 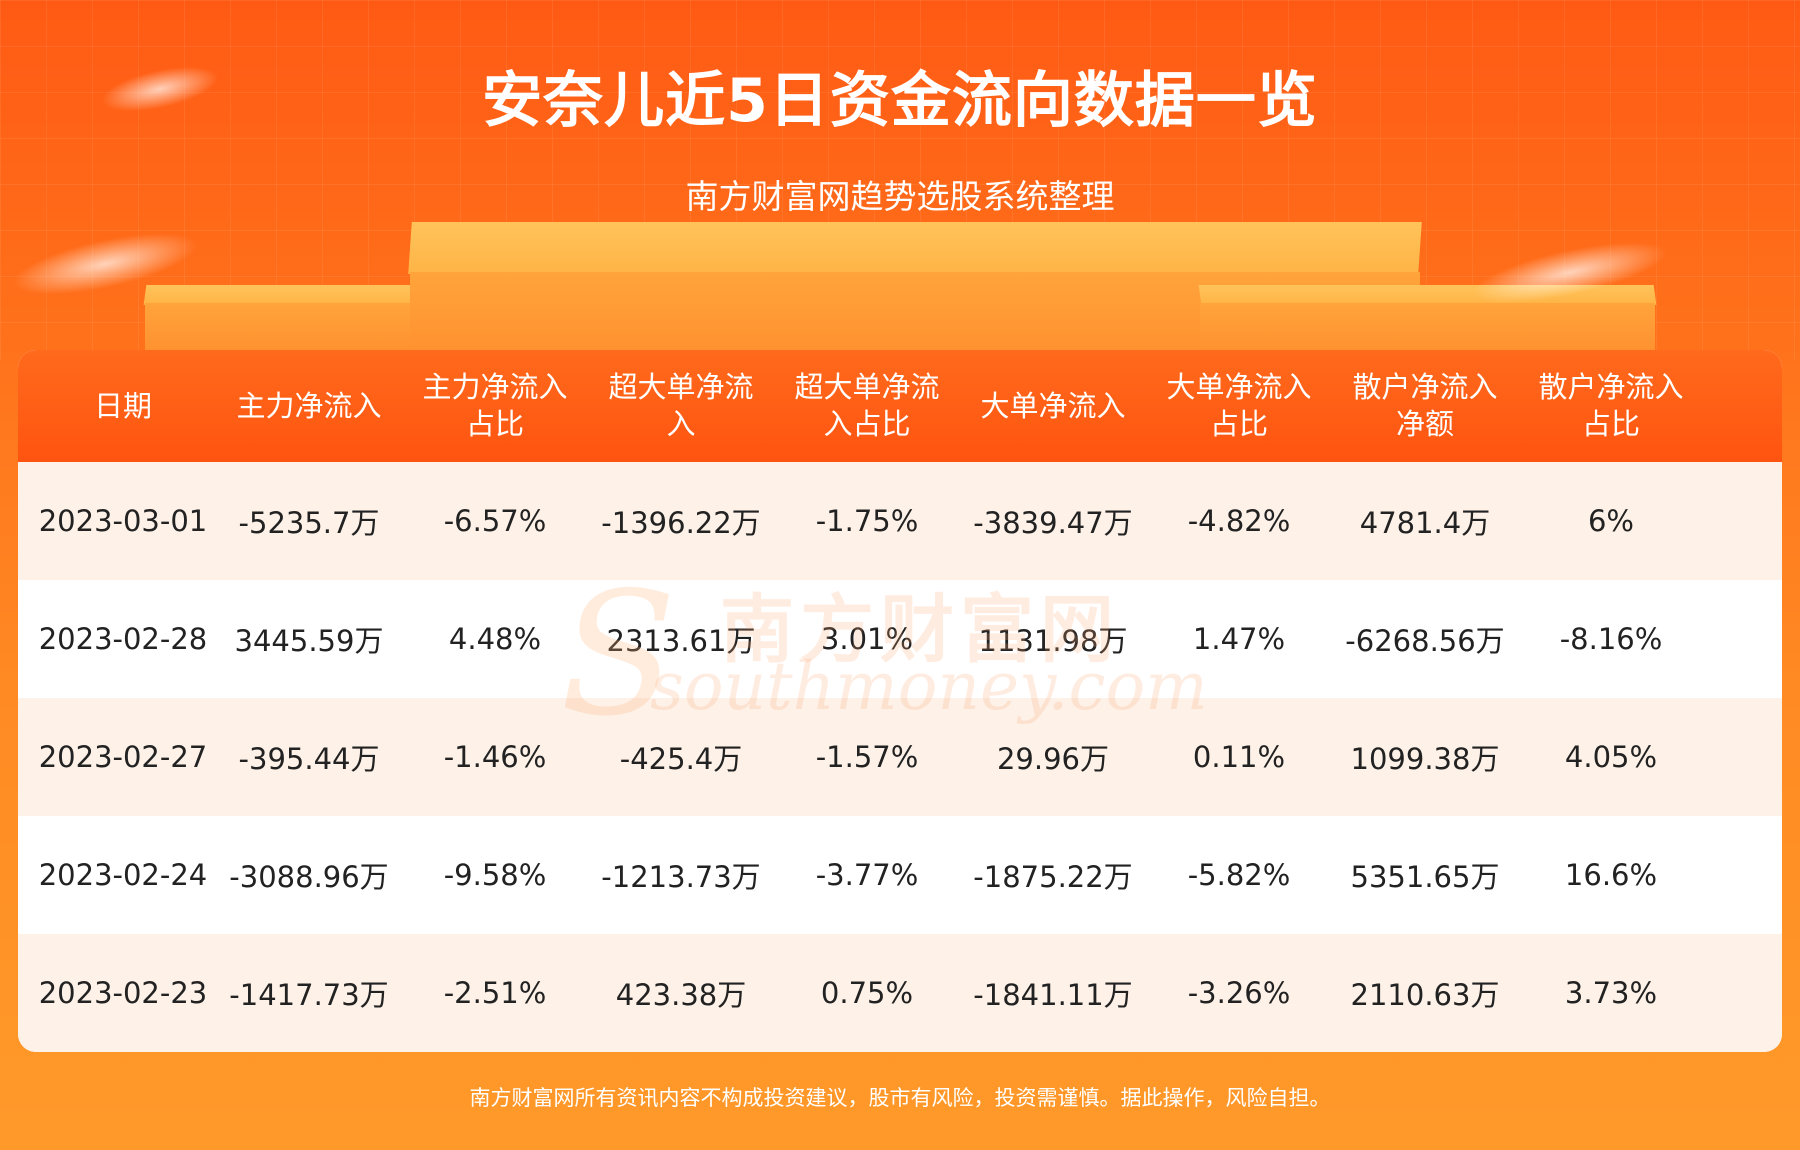 I want to click on table-cell: -5235.7万, so click(x=309, y=523).